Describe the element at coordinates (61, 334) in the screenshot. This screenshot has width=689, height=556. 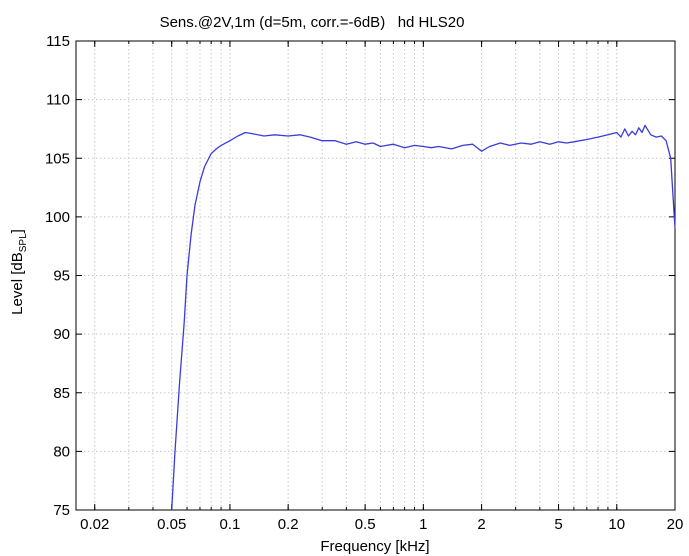
I see `y-tick-label: 90` at that location.